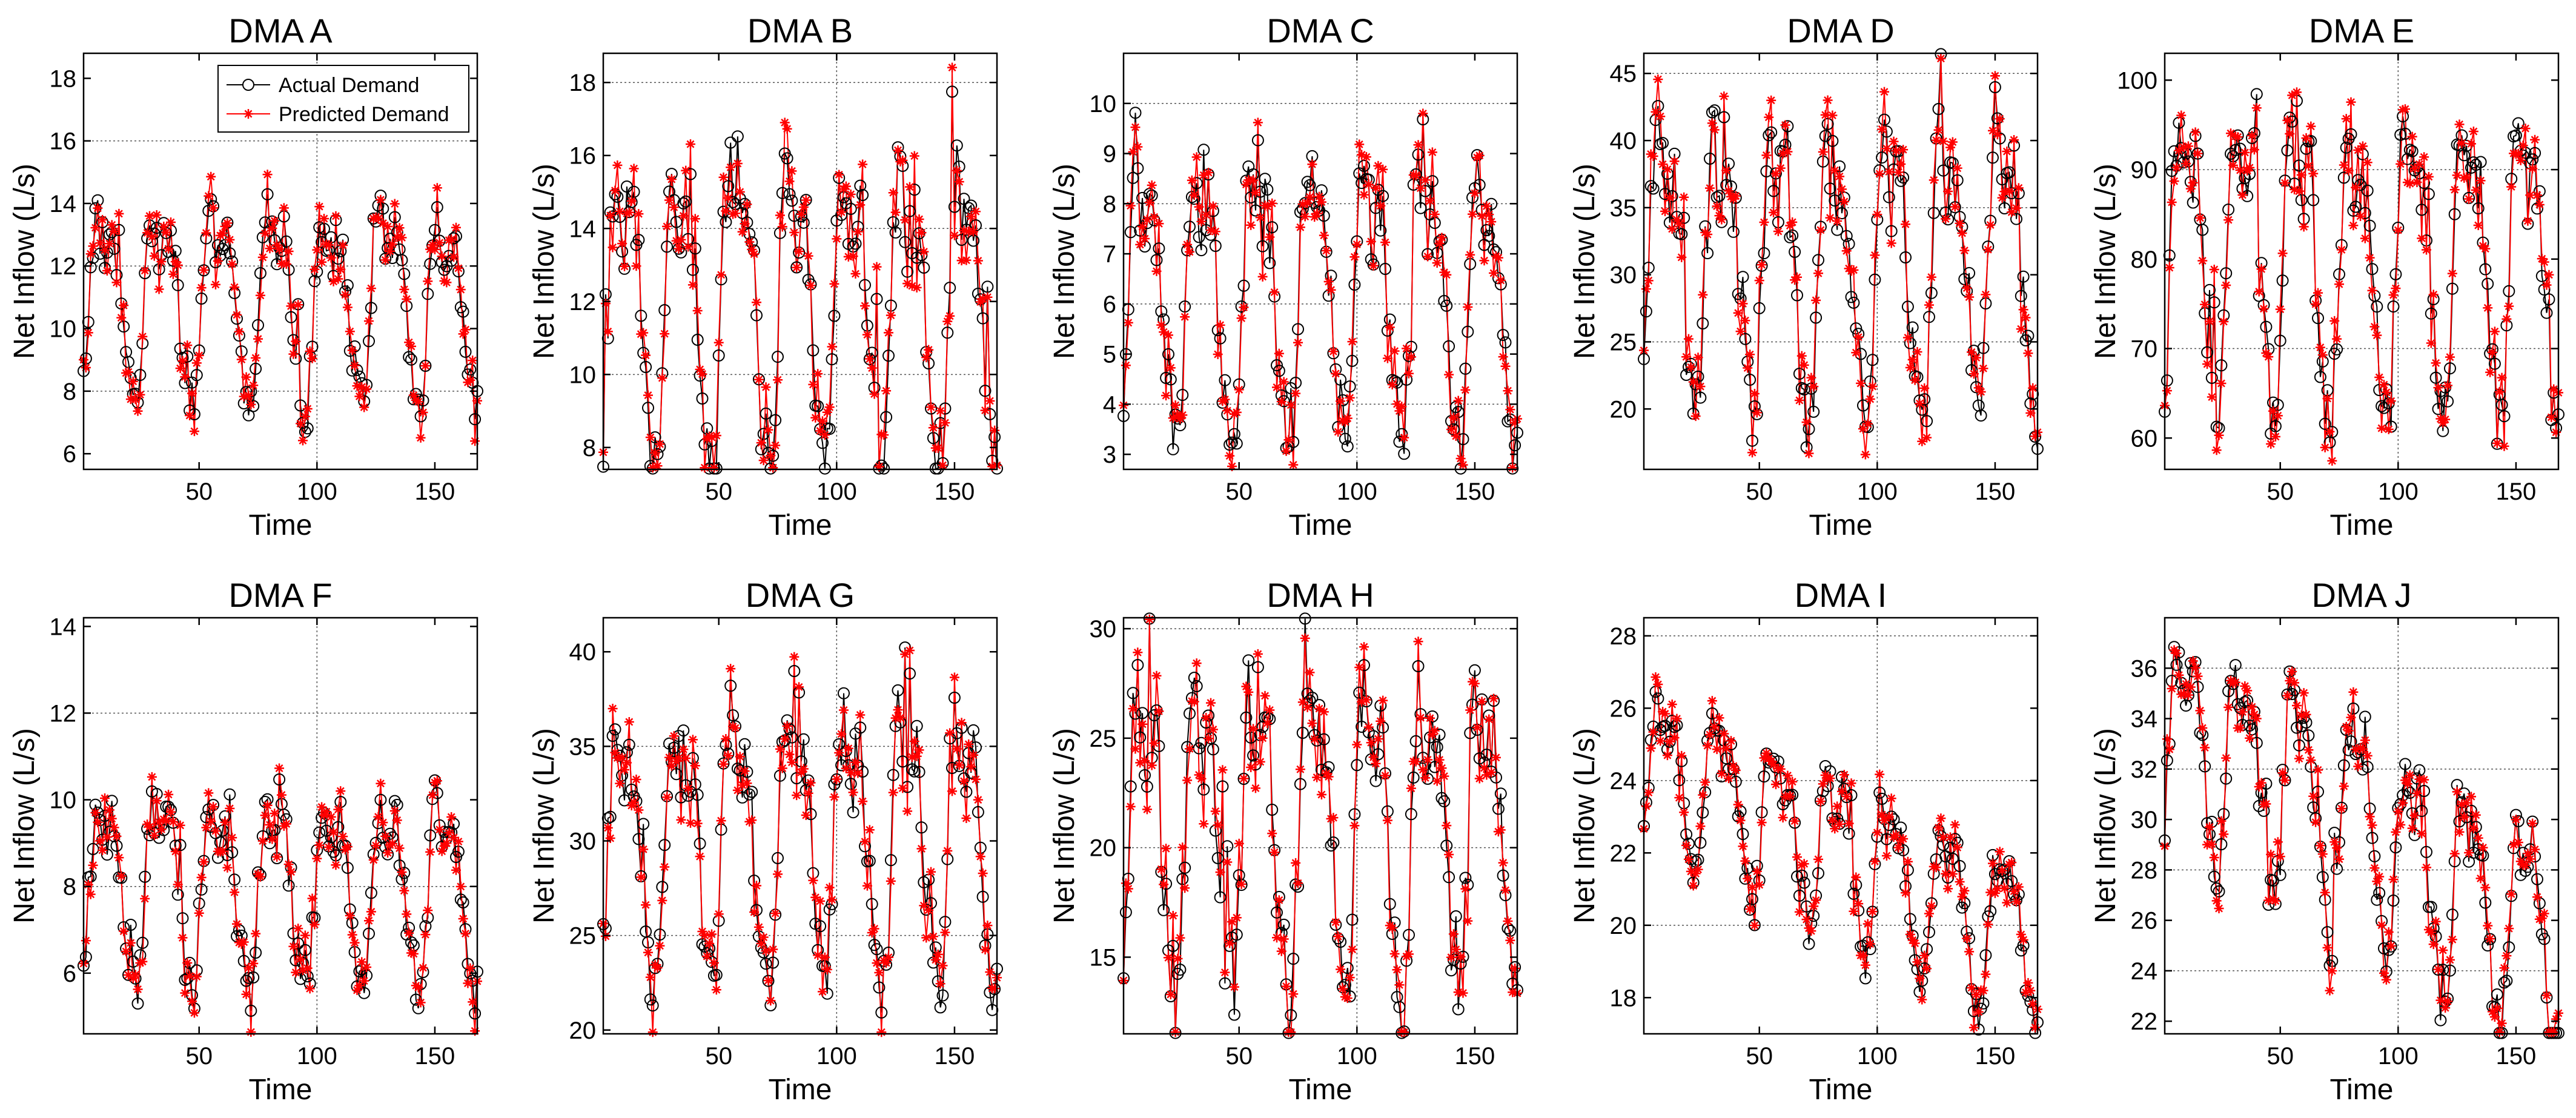 This screenshot has width=2576, height=1118. What do you see at coordinates (1623, 781) in the screenshot?
I see `y-tick-label: 24` at bounding box center [1623, 781].